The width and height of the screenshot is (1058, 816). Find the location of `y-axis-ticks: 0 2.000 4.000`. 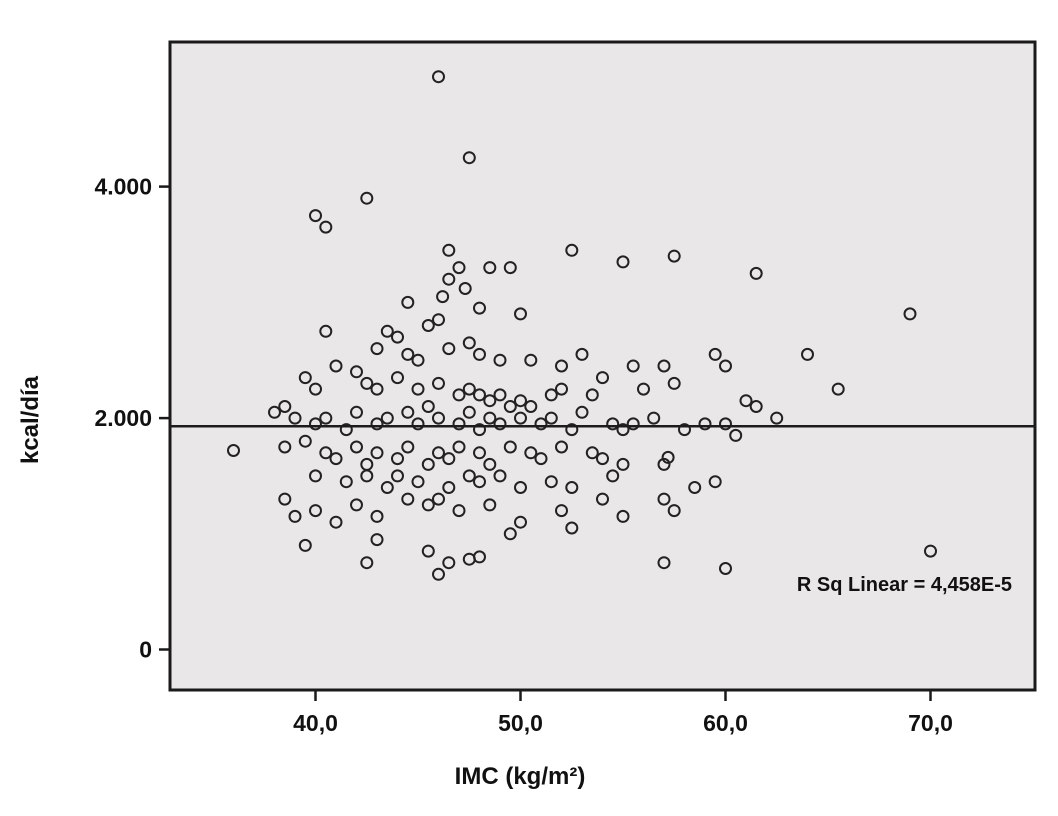

y-axis-ticks: 0 2.000 4.000 is located at coordinates (131, 418).